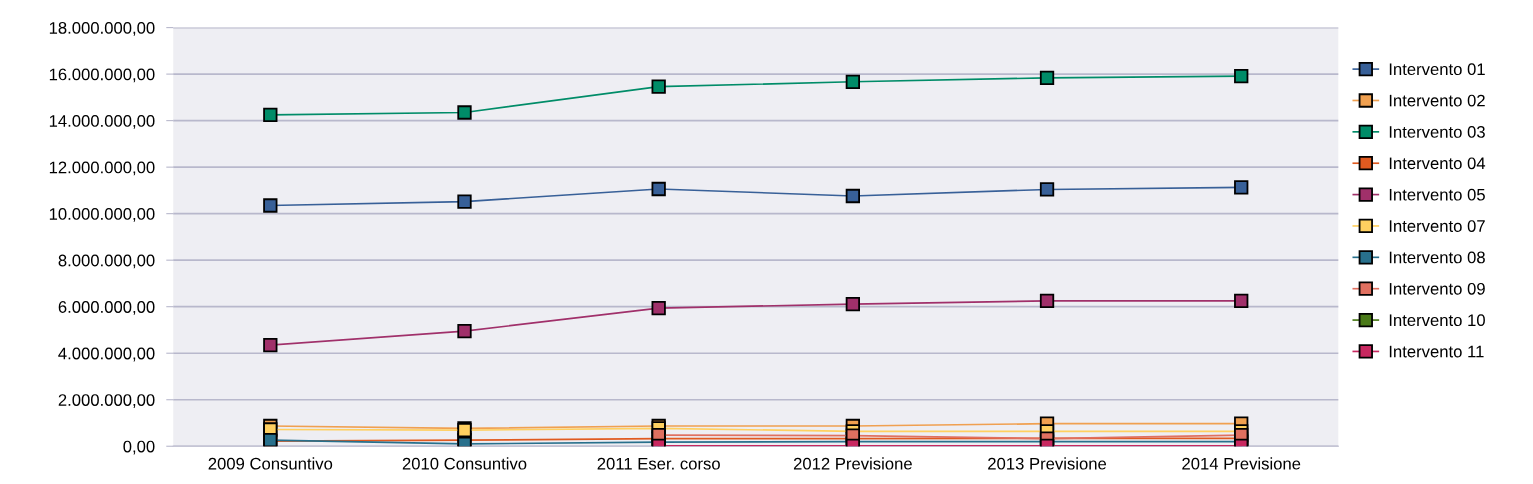  What do you see at coordinates (106, 308) in the screenshot?
I see `y-tick-label: 6.000.000,00` at bounding box center [106, 308].